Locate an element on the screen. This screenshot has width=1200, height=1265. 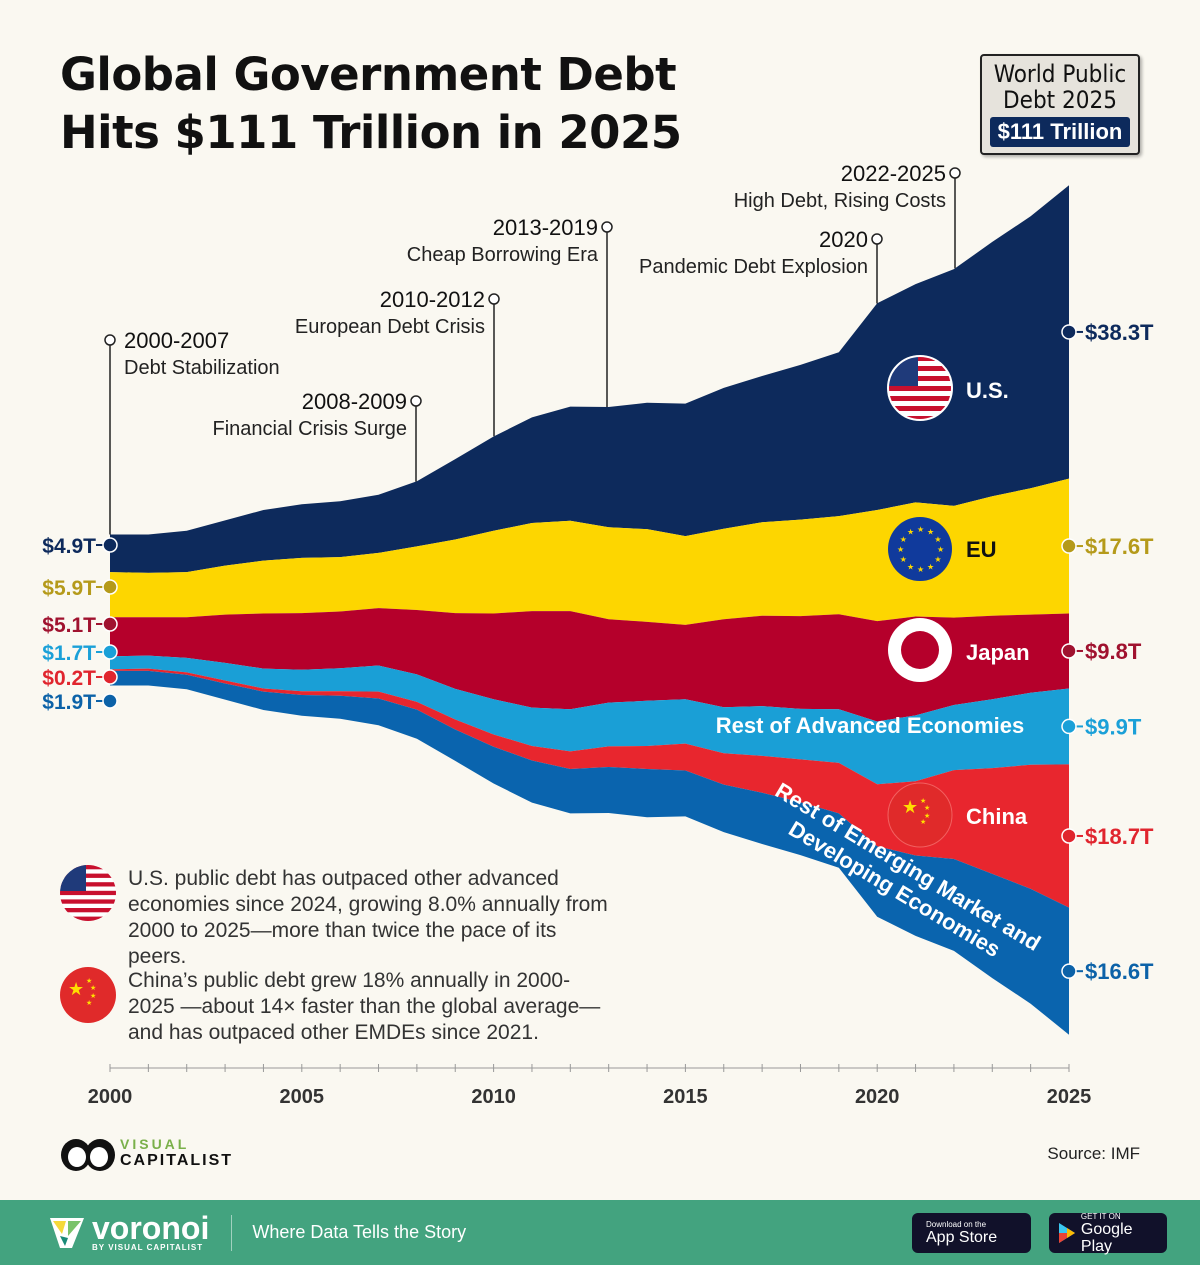
end-label: $9.8T is located at coordinates (1113, 651).